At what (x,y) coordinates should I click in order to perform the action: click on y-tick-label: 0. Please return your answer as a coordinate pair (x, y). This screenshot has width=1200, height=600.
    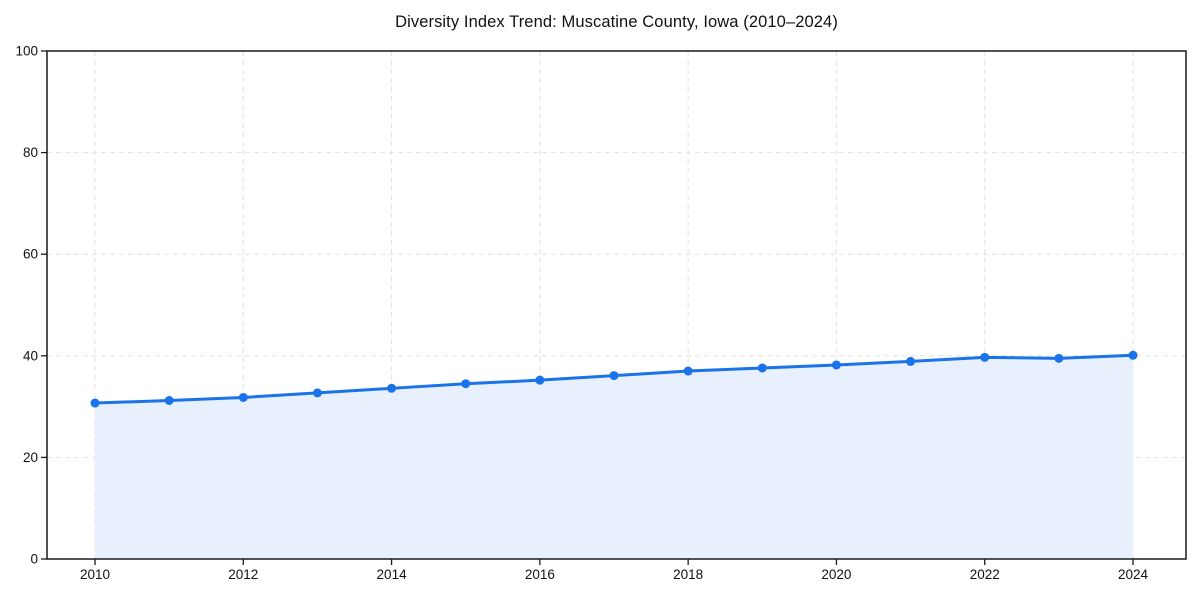
    Looking at the image, I should click on (34, 559).